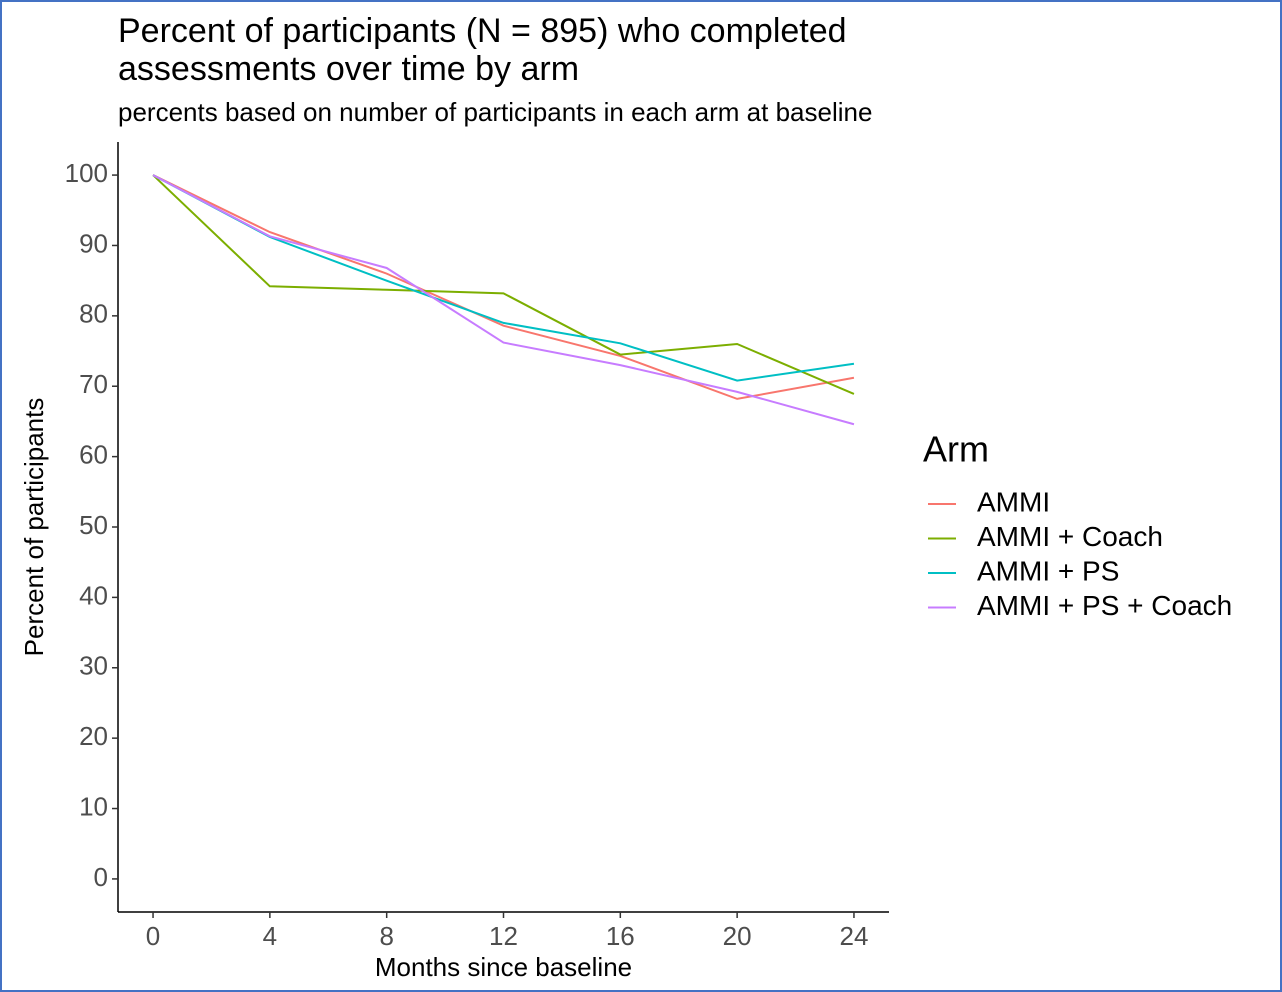 The image size is (1282, 992). What do you see at coordinates (1013, 501) in the screenshot?
I see `legend-label: AMMI` at bounding box center [1013, 501].